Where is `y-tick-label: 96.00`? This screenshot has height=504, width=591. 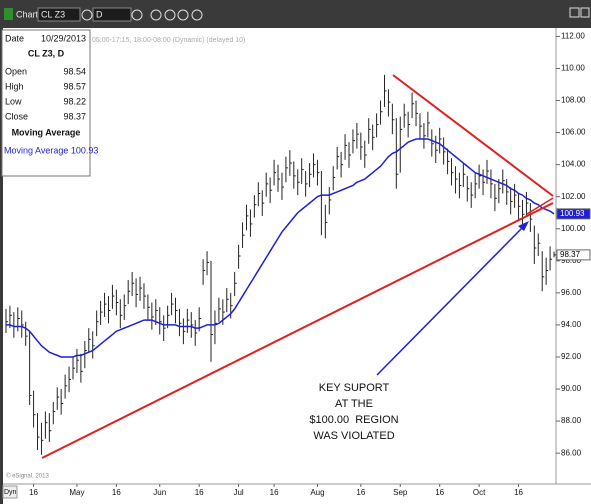 y-tick-label: 96.00 is located at coordinates (571, 292).